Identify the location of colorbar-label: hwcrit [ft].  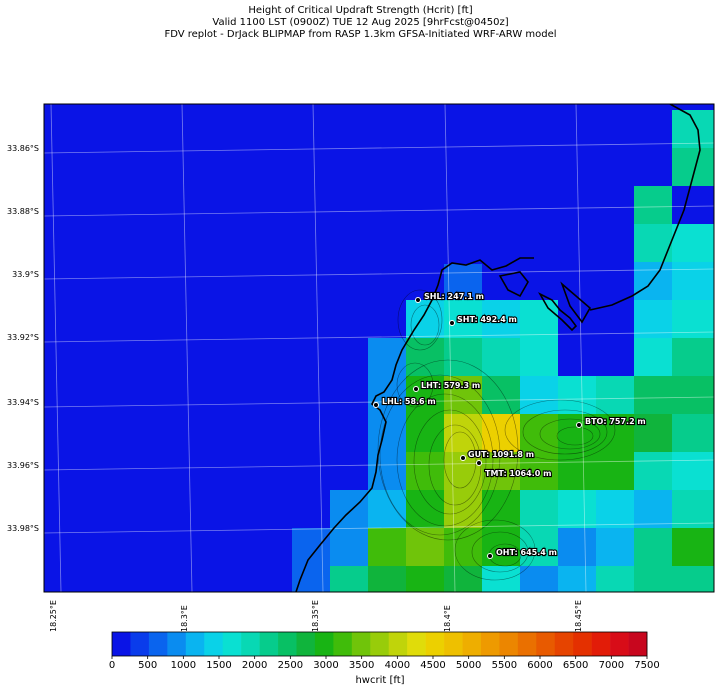
(380, 680).